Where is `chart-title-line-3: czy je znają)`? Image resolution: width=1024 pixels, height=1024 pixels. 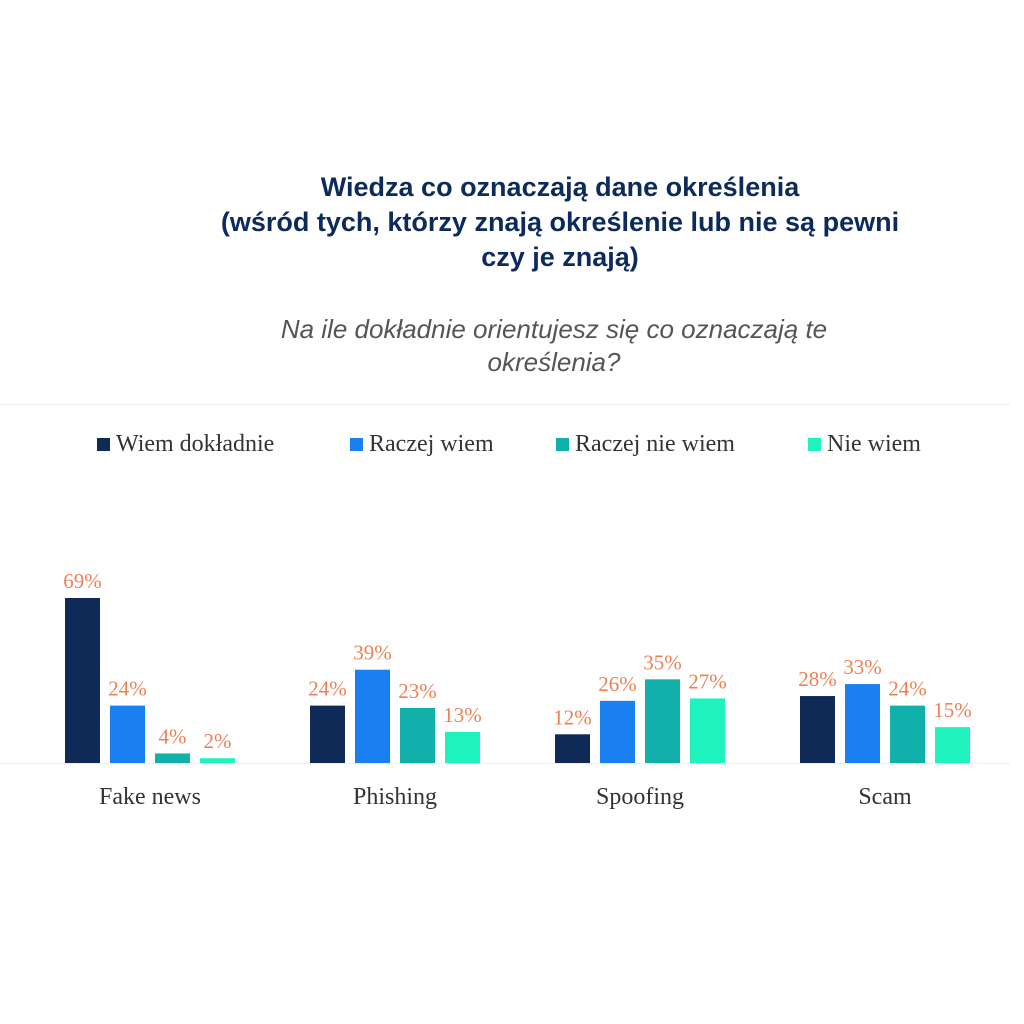 chart-title-line-3: czy je znają) is located at coordinates (560, 257).